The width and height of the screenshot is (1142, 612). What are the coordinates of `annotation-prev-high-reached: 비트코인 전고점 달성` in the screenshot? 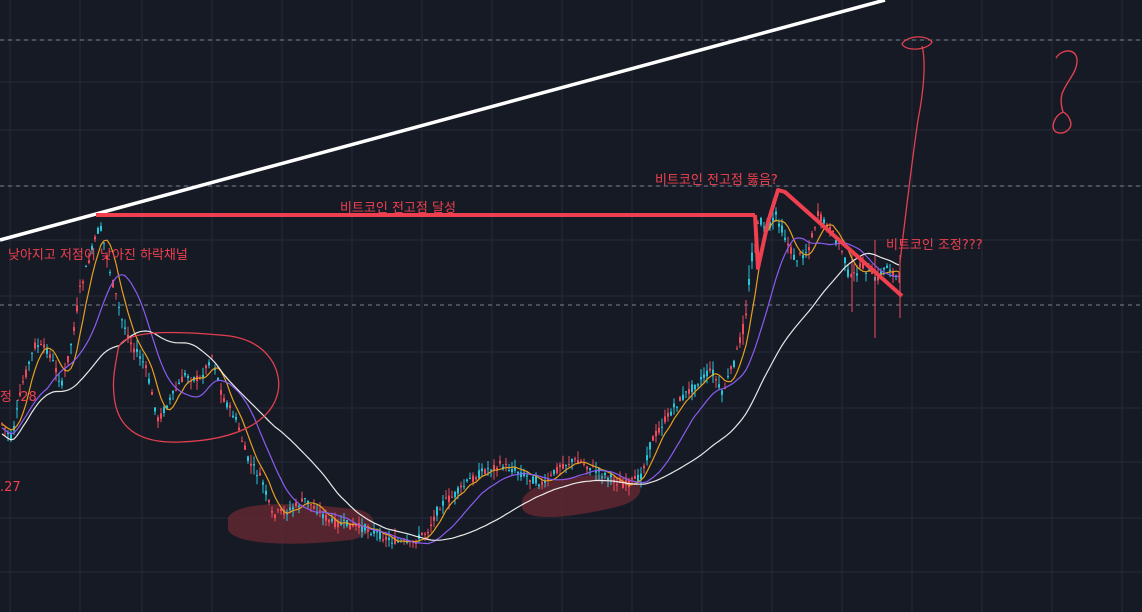 It's located at (398, 208).